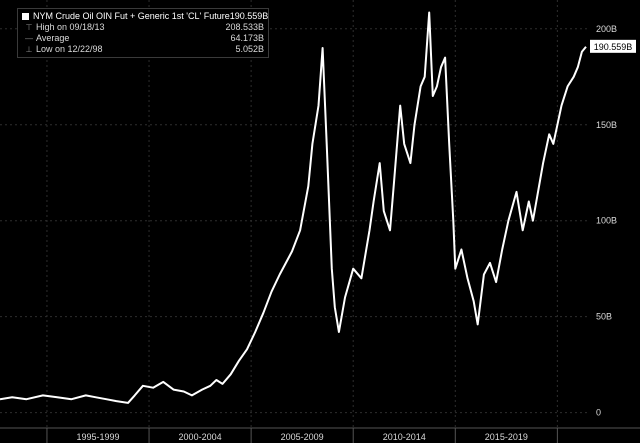 The image size is (640, 443). What do you see at coordinates (29, 49) in the screenshot?
I see `low-marker-icon: ⊥` at bounding box center [29, 49].